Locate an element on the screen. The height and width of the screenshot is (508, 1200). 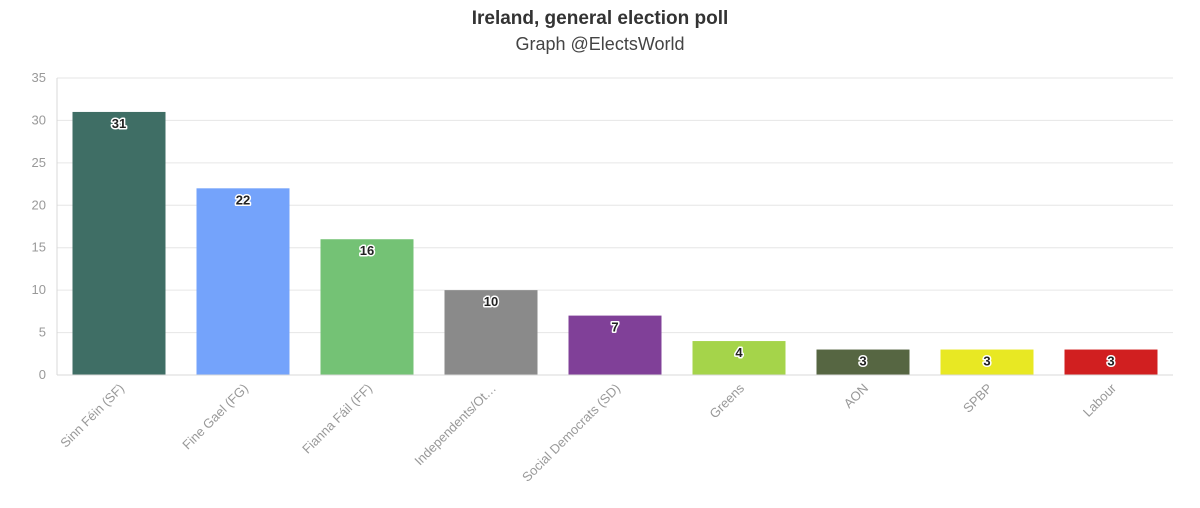
y-tick-label: 30 is located at coordinates (39, 119).